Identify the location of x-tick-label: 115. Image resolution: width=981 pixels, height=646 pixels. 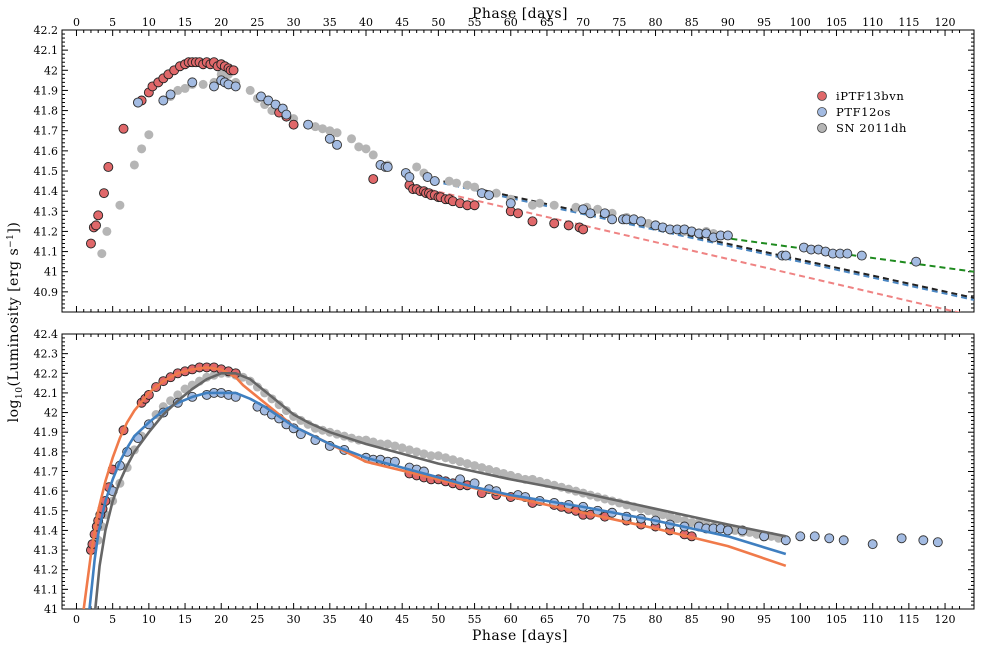
(908, 619).